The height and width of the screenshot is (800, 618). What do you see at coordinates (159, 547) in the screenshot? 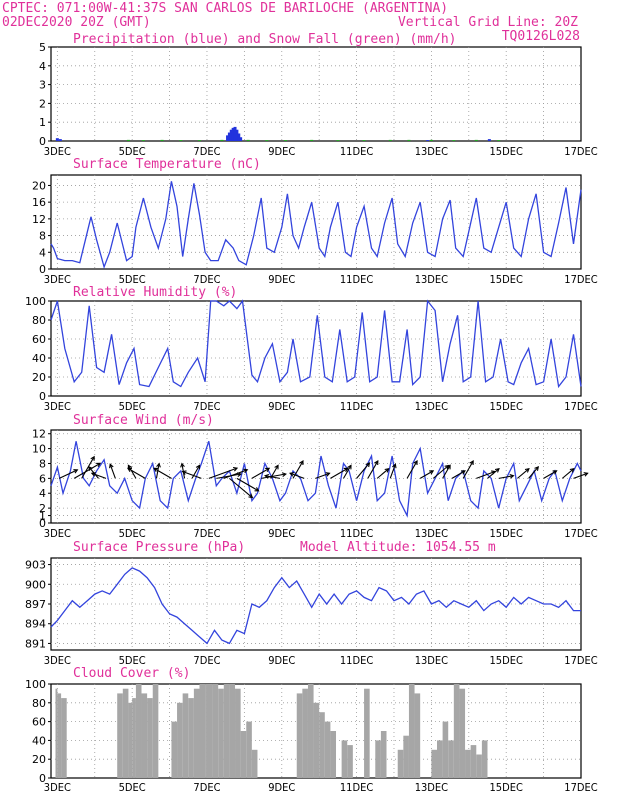
I see `panel-title: Surface Pressure (hPa)` at bounding box center [159, 547].